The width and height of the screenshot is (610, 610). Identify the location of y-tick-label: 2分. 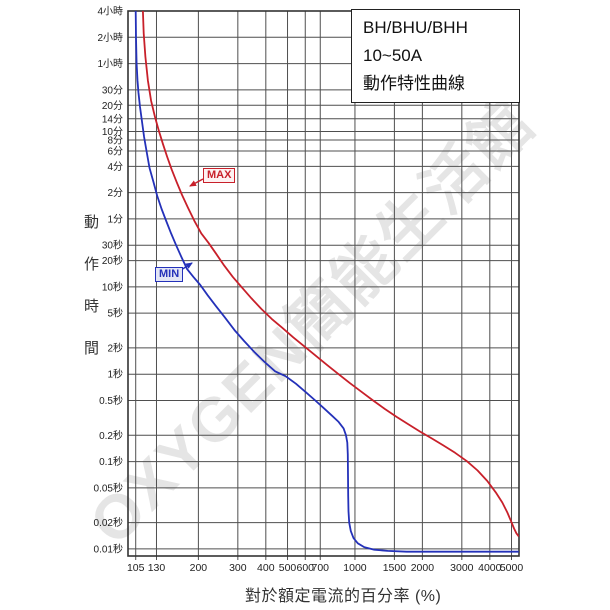
(115, 193).